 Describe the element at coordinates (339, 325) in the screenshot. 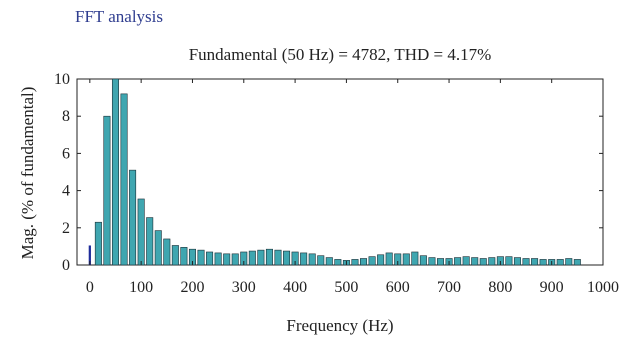

I see `x-axis-label: Frequency (Hz)` at that location.